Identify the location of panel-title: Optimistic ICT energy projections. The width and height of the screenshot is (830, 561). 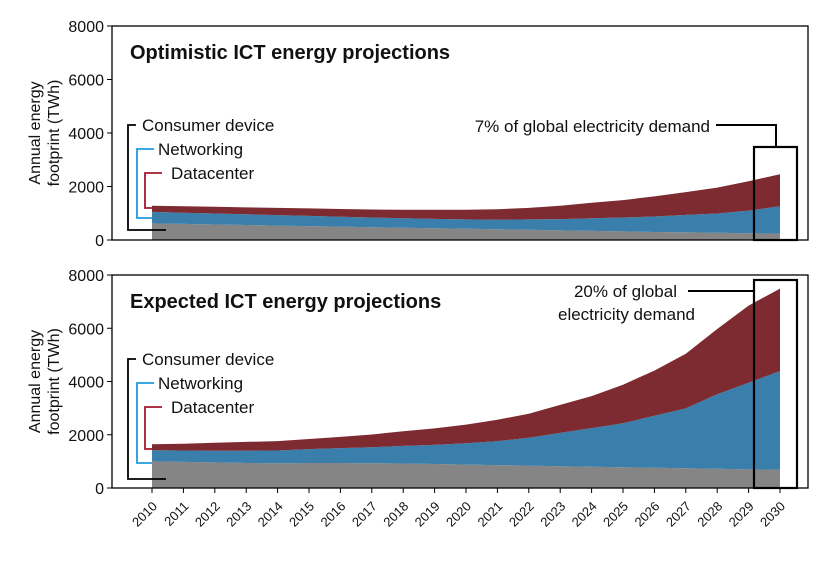
(290, 53).